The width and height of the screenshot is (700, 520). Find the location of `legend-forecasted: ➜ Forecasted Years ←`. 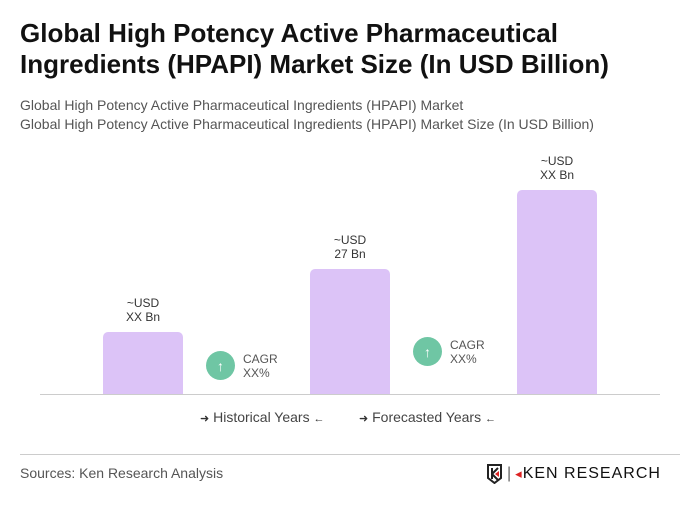

legend-forecasted: ➜ Forecasted Years ← is located at coordinates (427, 417).